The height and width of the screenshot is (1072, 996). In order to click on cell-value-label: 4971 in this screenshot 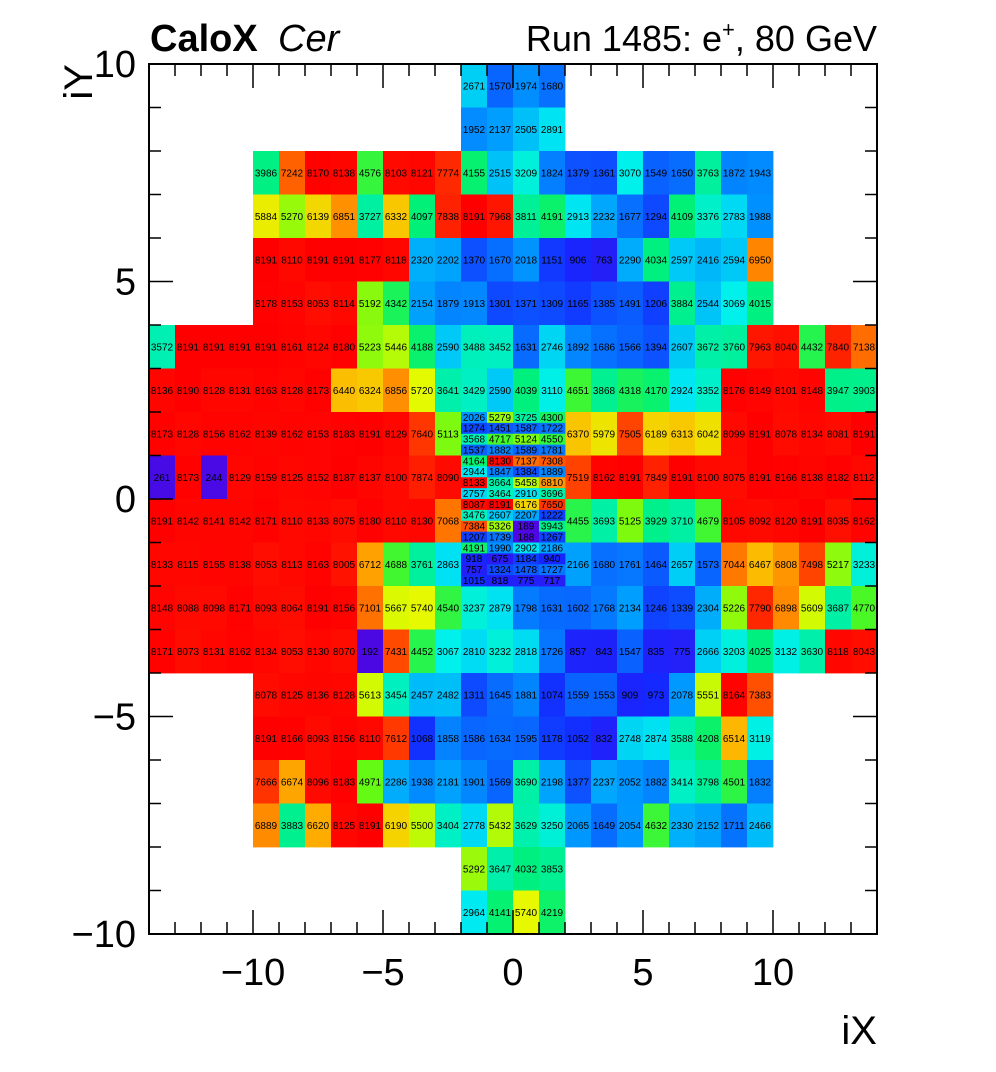, I will do `click(370, 782)`.